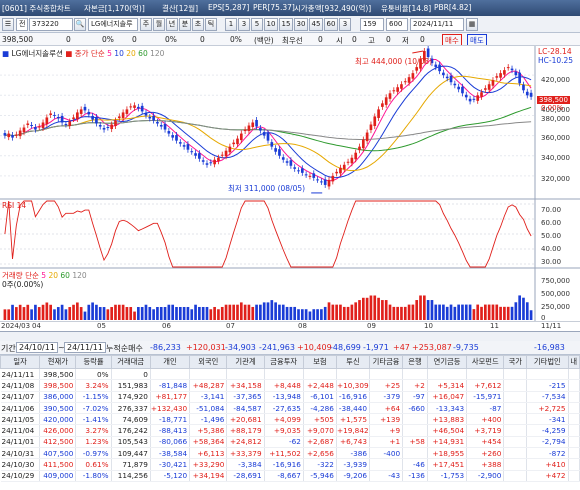 The image size is (580, 490). Describe the element at coordinates (93, 374) in the screenshot. I see `table-cell: 0%` at that location.